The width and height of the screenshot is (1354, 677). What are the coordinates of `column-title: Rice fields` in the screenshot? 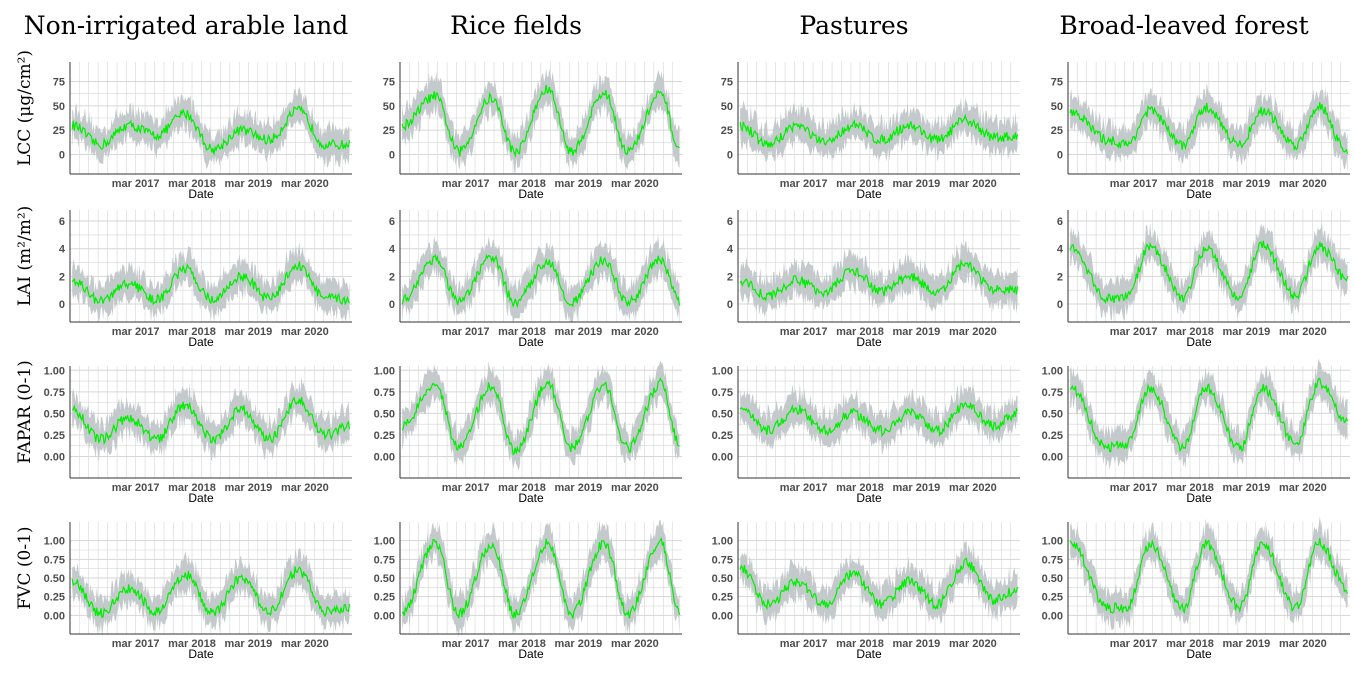 It's located at (516, 25).